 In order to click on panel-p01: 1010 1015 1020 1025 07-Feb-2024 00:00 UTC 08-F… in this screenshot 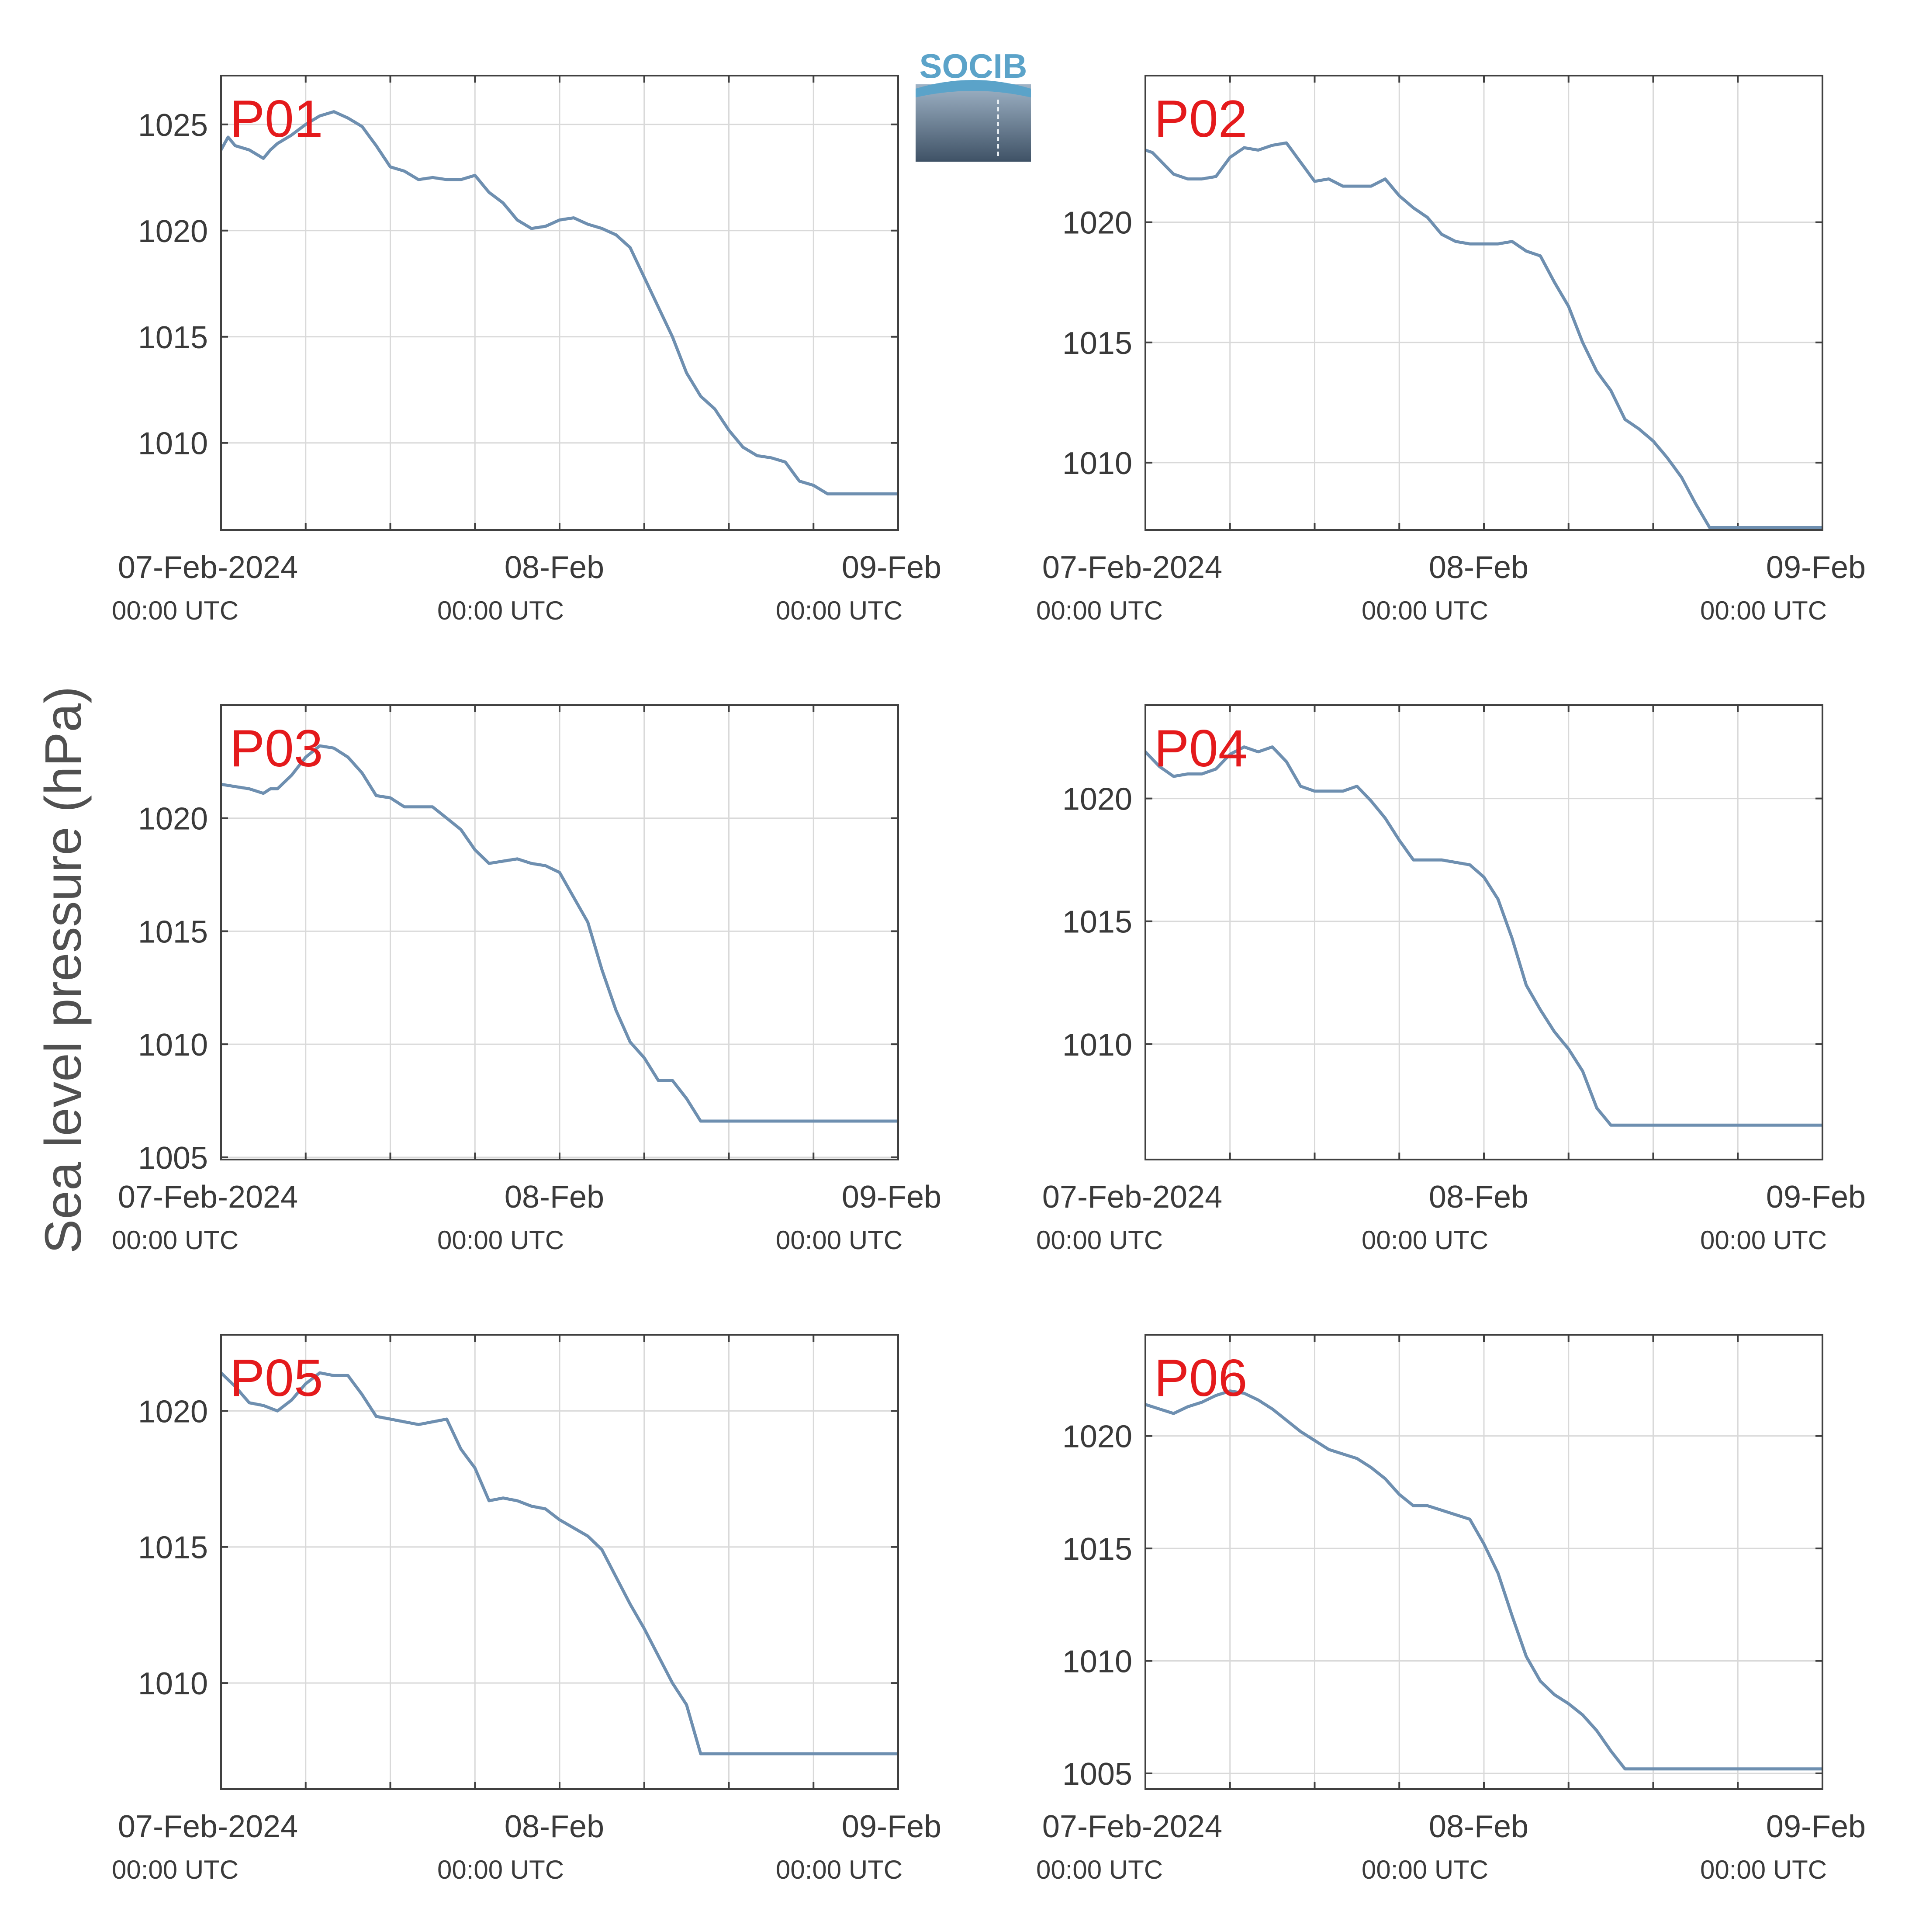, I will do `click(527, 350)`.